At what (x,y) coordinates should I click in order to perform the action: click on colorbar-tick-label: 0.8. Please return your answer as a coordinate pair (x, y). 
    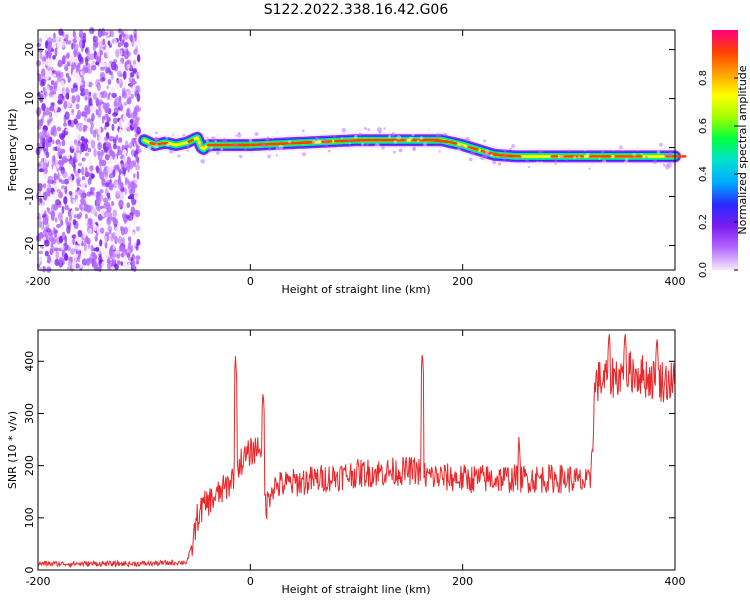
    Looking at the image, I should click on (703, 78).